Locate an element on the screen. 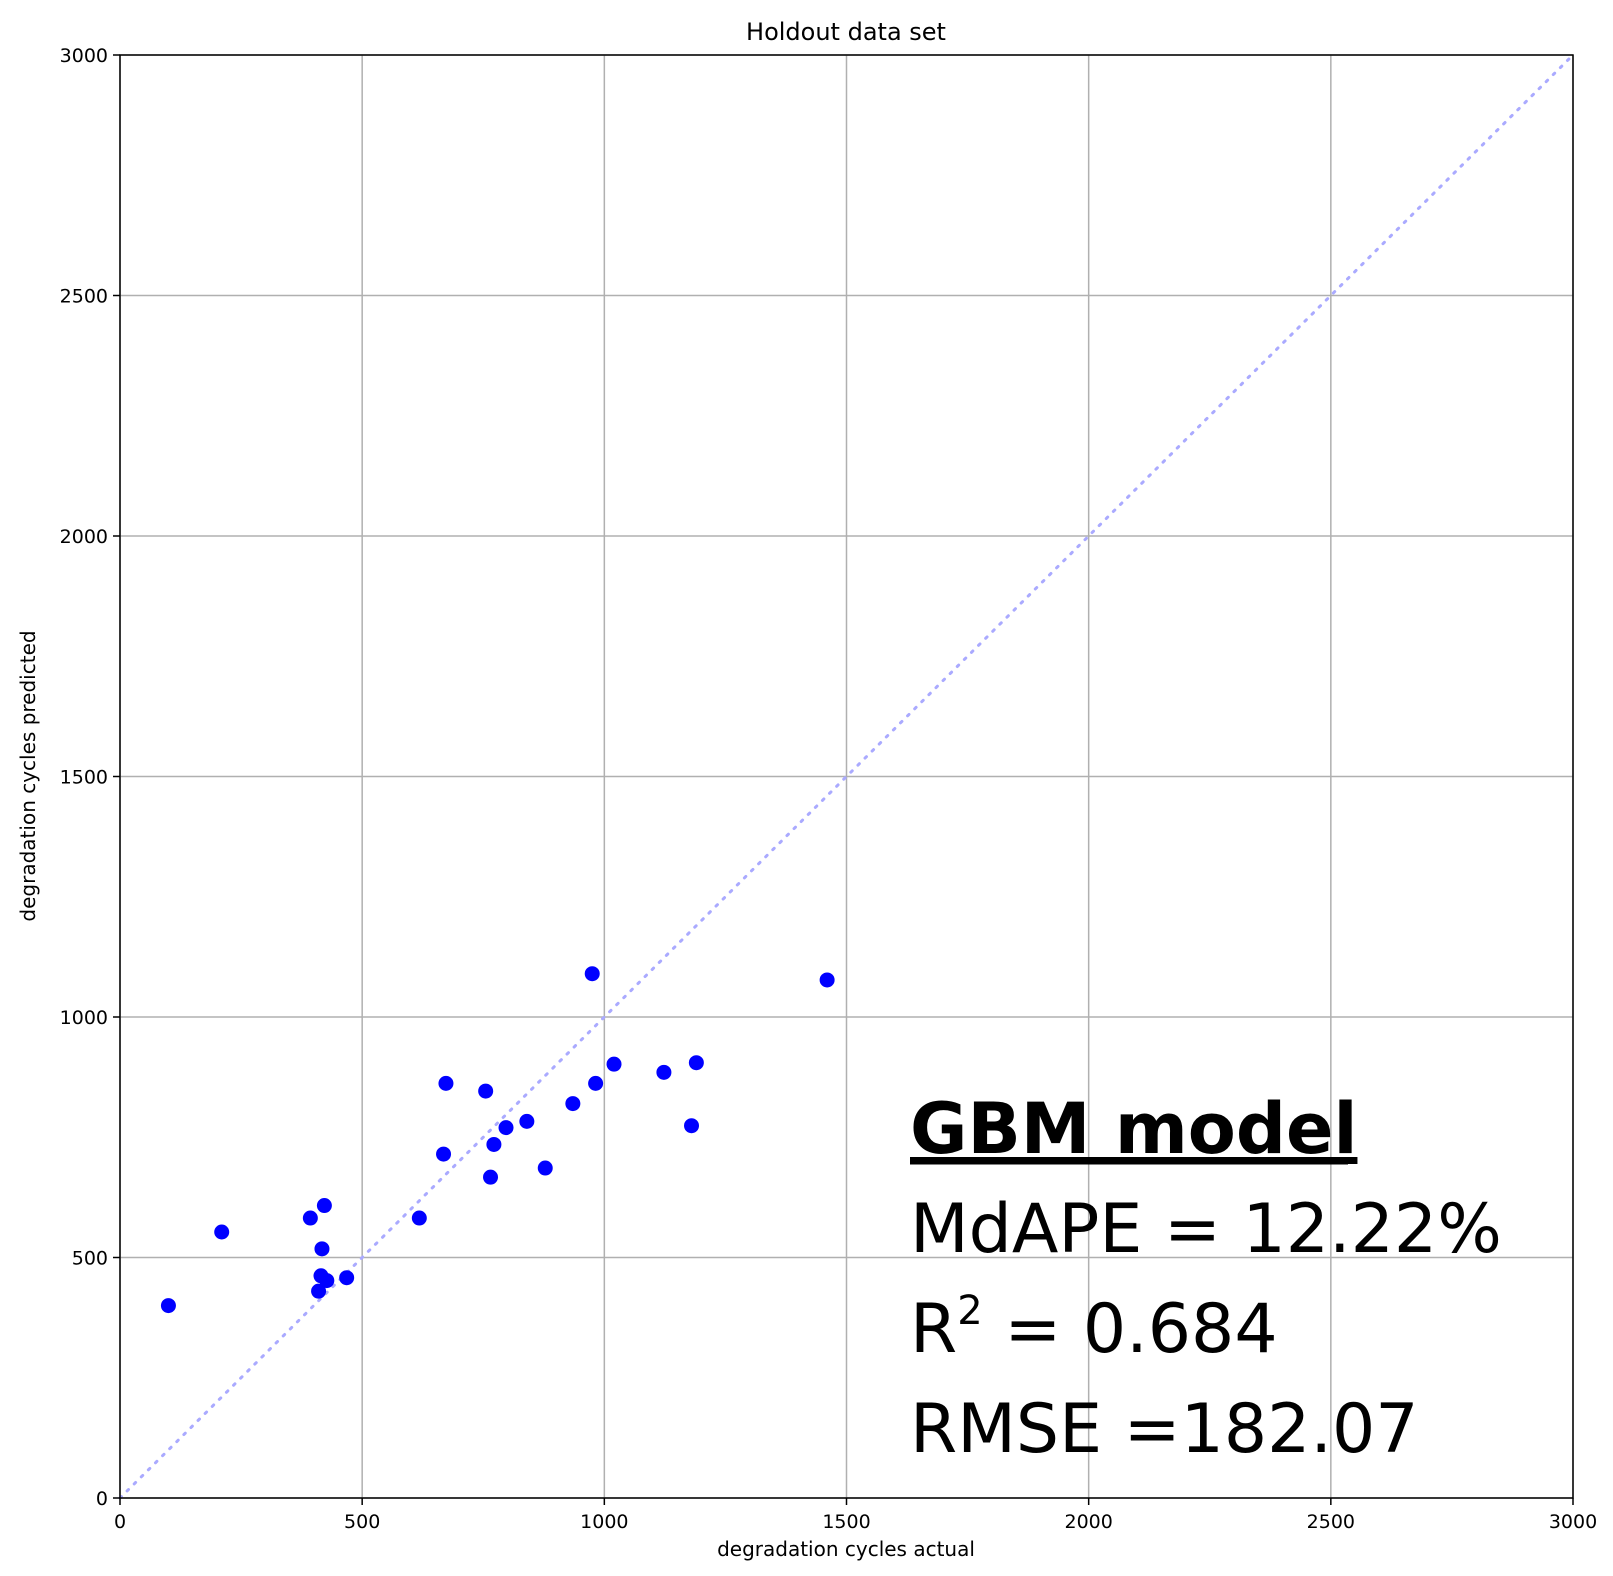 This screenshot has width=1613, height=1576. y-tick-label: 3000 is located at coordinates (84, 56).